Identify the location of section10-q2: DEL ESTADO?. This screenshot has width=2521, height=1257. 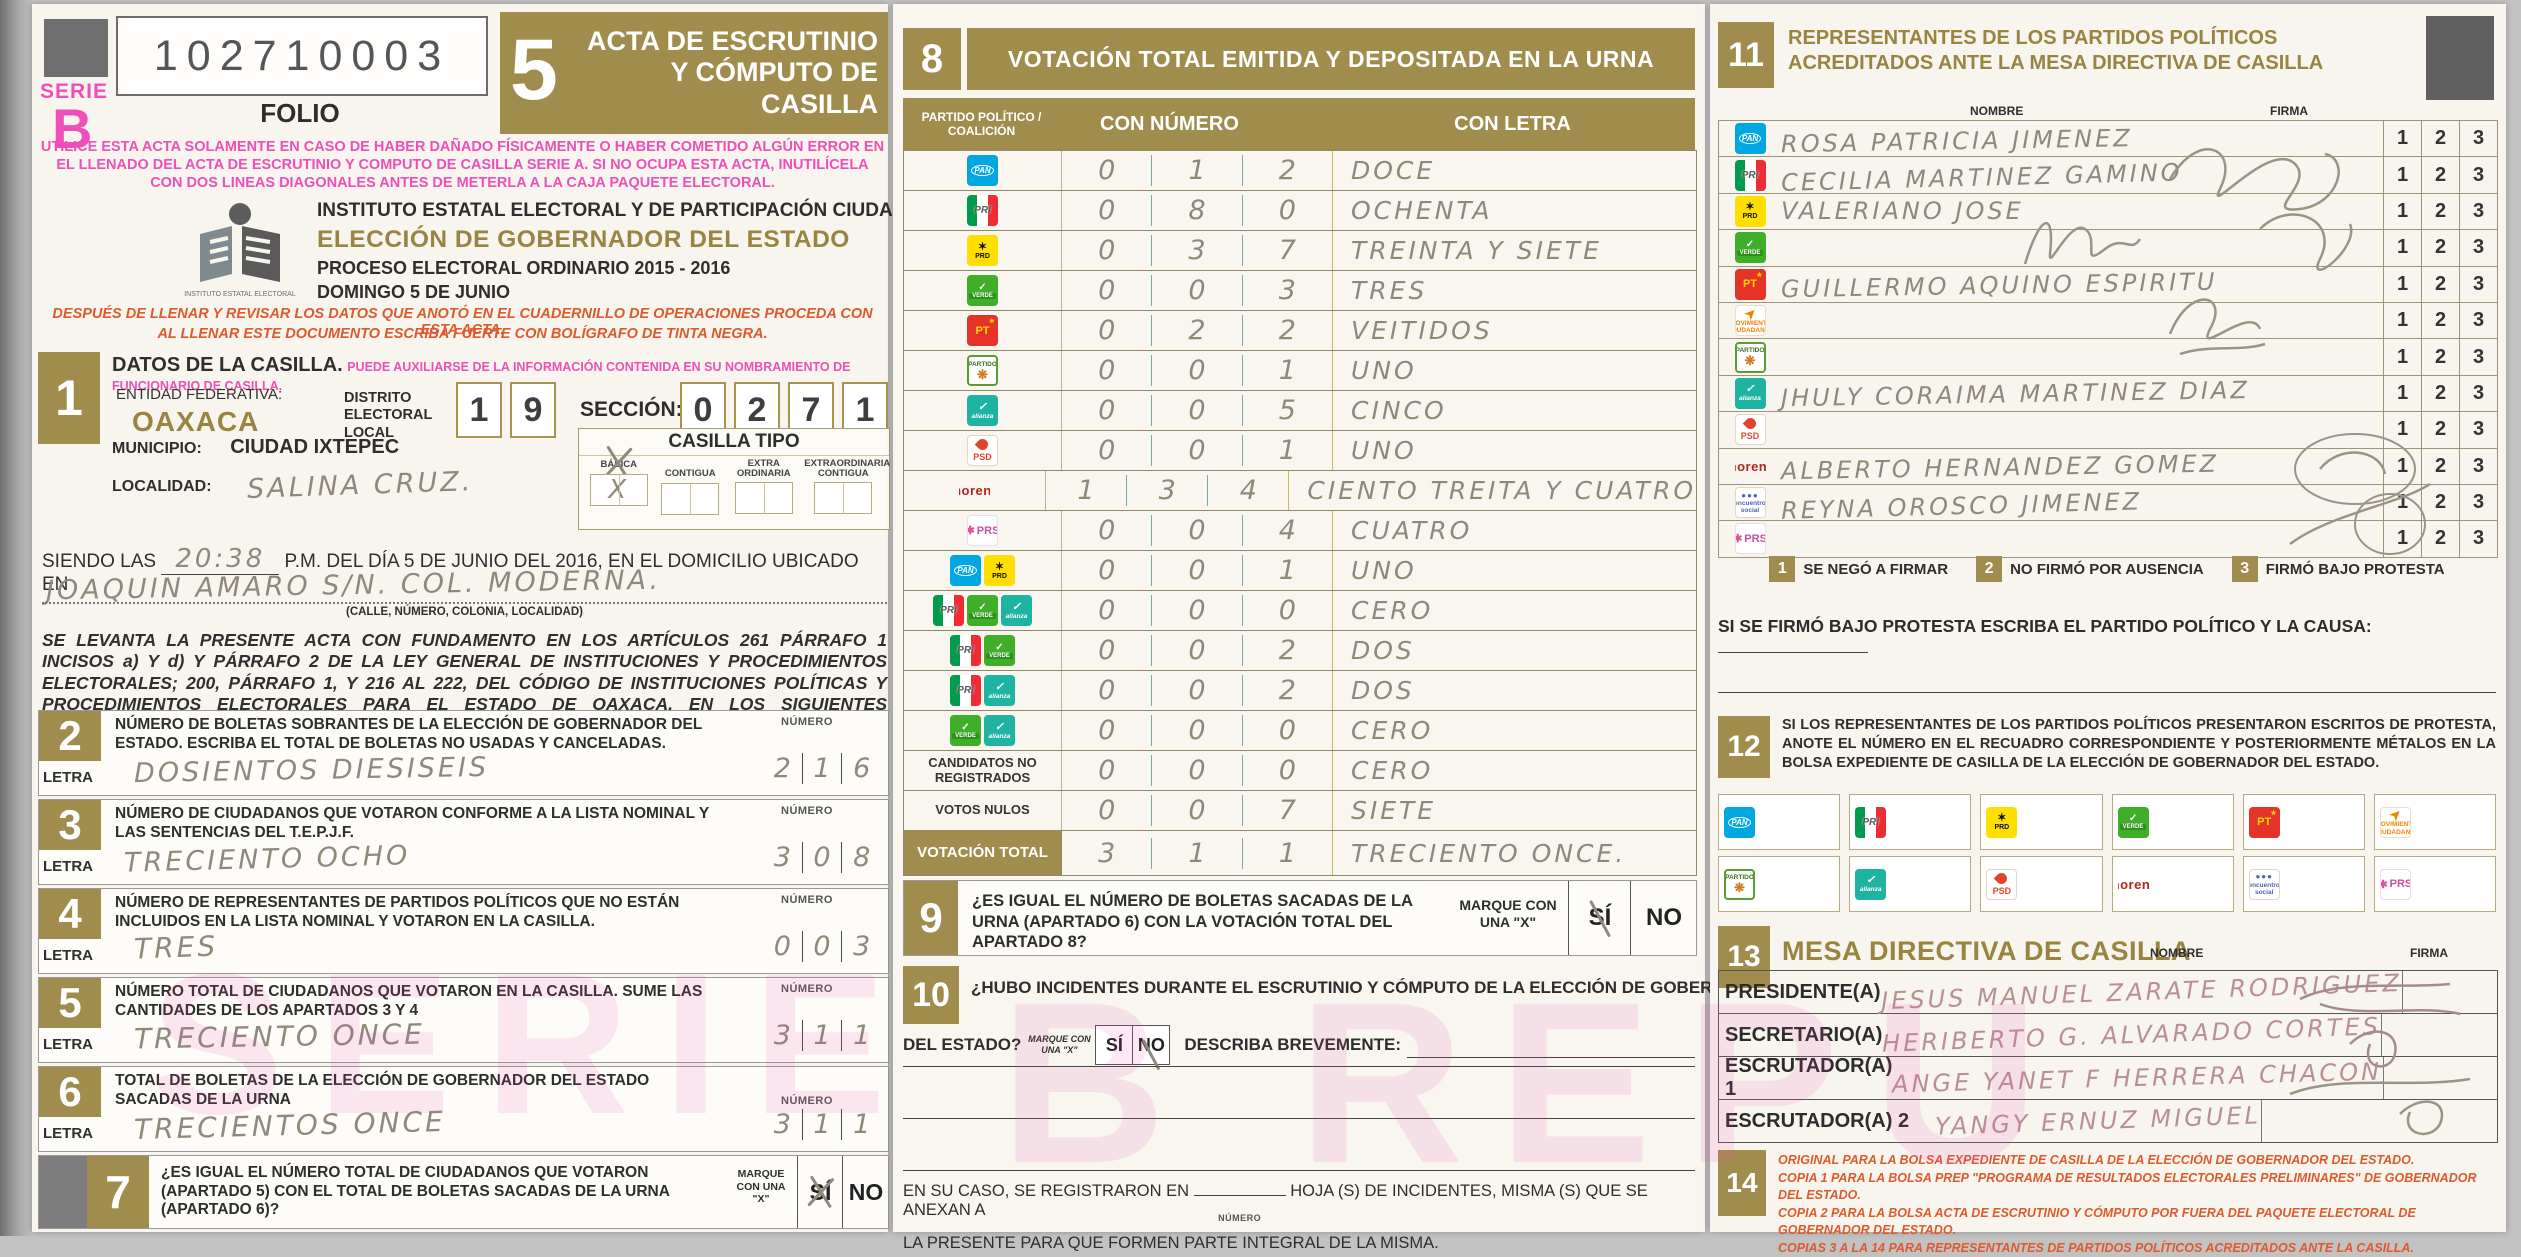
(962, 1045).